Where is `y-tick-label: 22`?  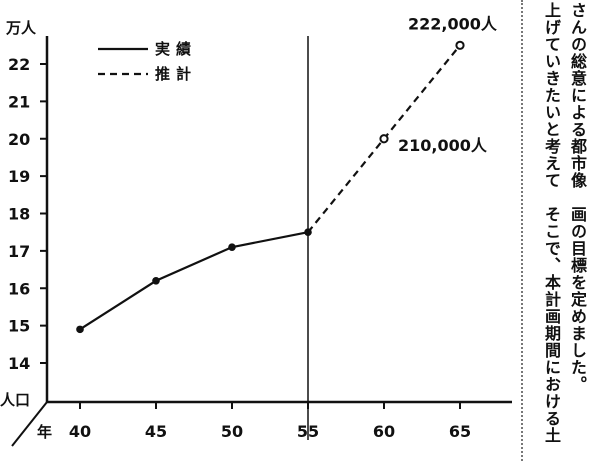
y-tick-label: 22 is located at coordinates (19, 64).